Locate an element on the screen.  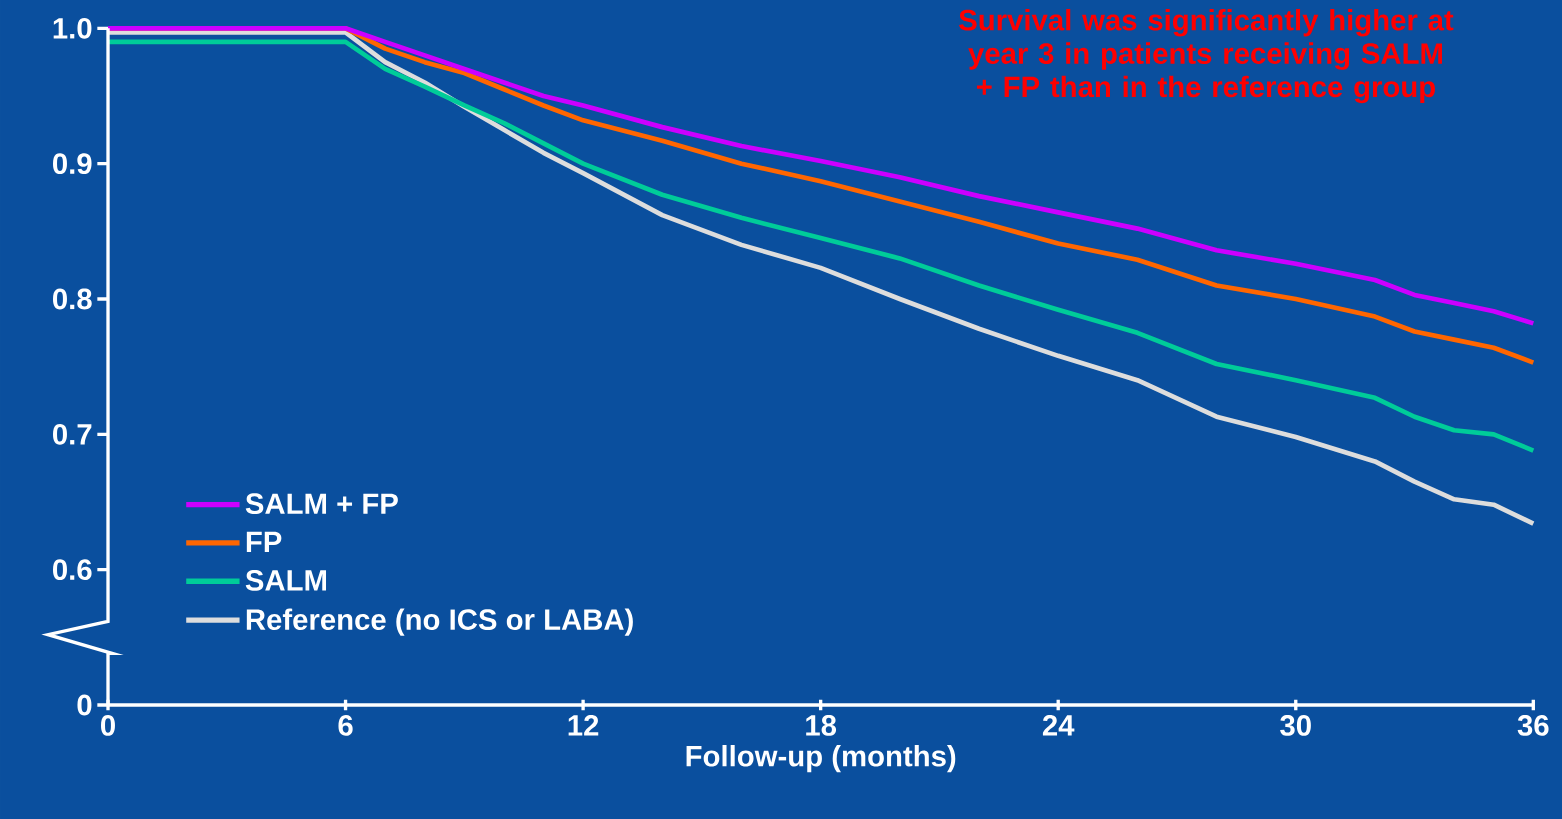
x-tick-label: 24 is located at coordinates (1058, 725).